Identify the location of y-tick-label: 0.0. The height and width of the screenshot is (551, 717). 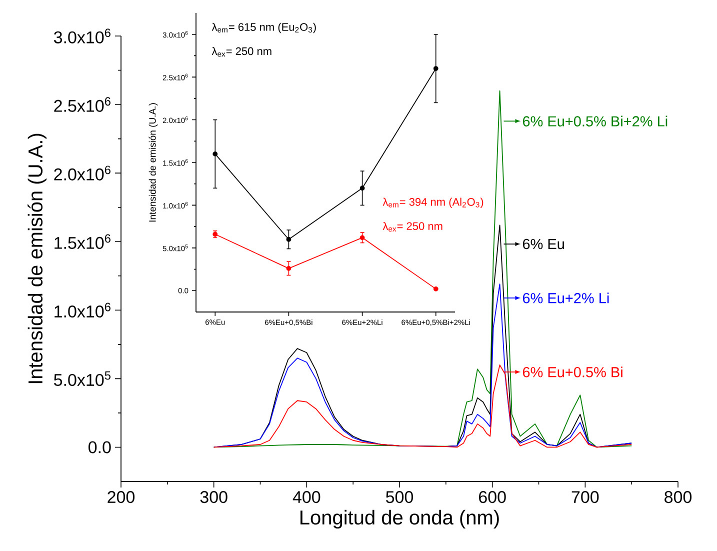
(99, 447).